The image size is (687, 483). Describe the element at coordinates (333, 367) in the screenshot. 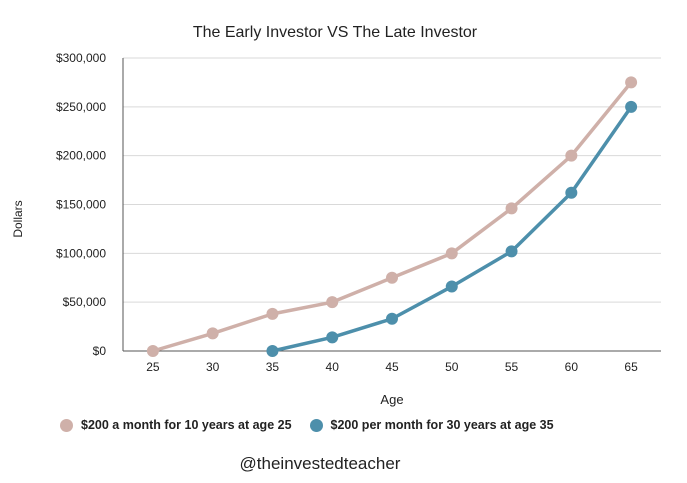

I see `x-tick-label-40: 40` at that location.